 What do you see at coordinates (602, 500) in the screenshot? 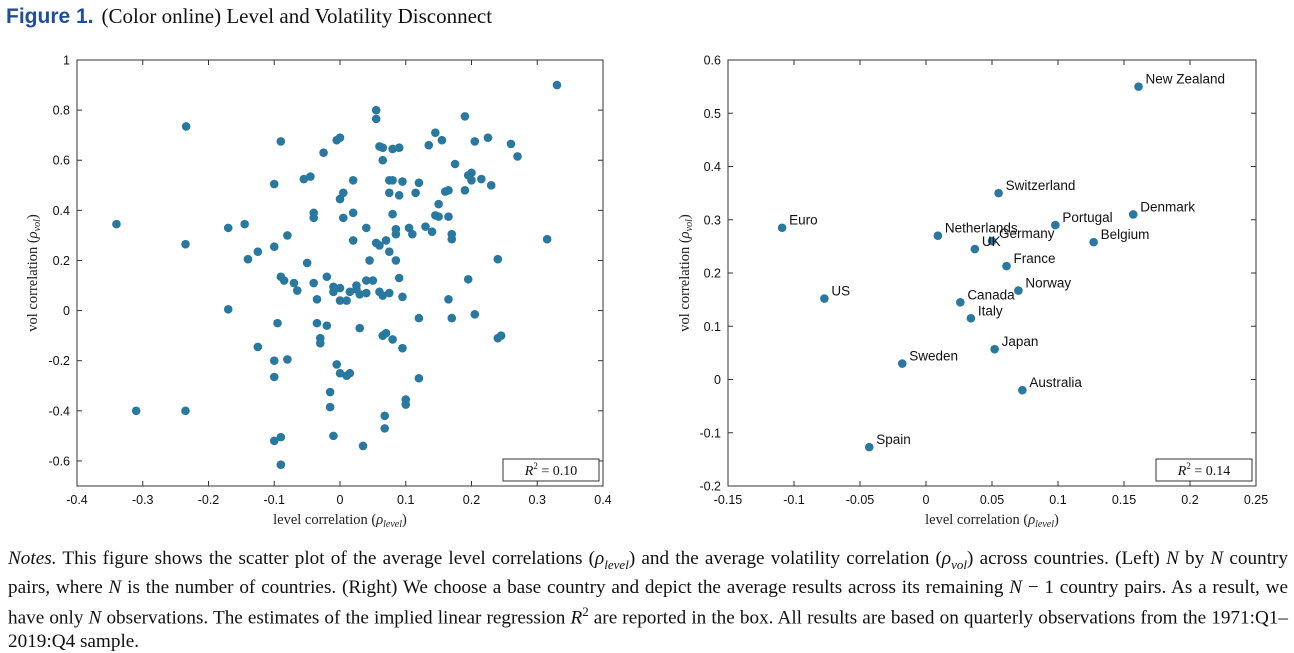
I see `x-tick-label: 0.4` at bounding box center [602, 500].